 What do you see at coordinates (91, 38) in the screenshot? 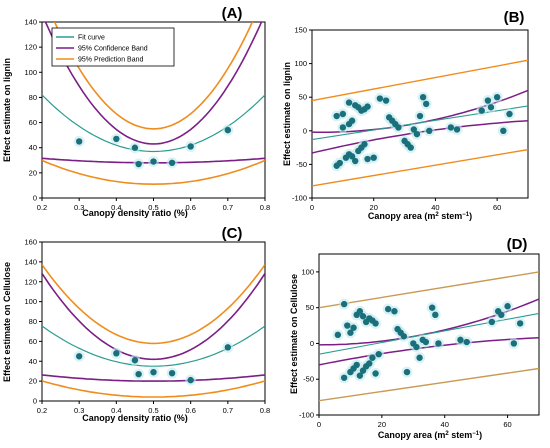
I see `legend-label: Fit curve` at bounding box center [91, 38].